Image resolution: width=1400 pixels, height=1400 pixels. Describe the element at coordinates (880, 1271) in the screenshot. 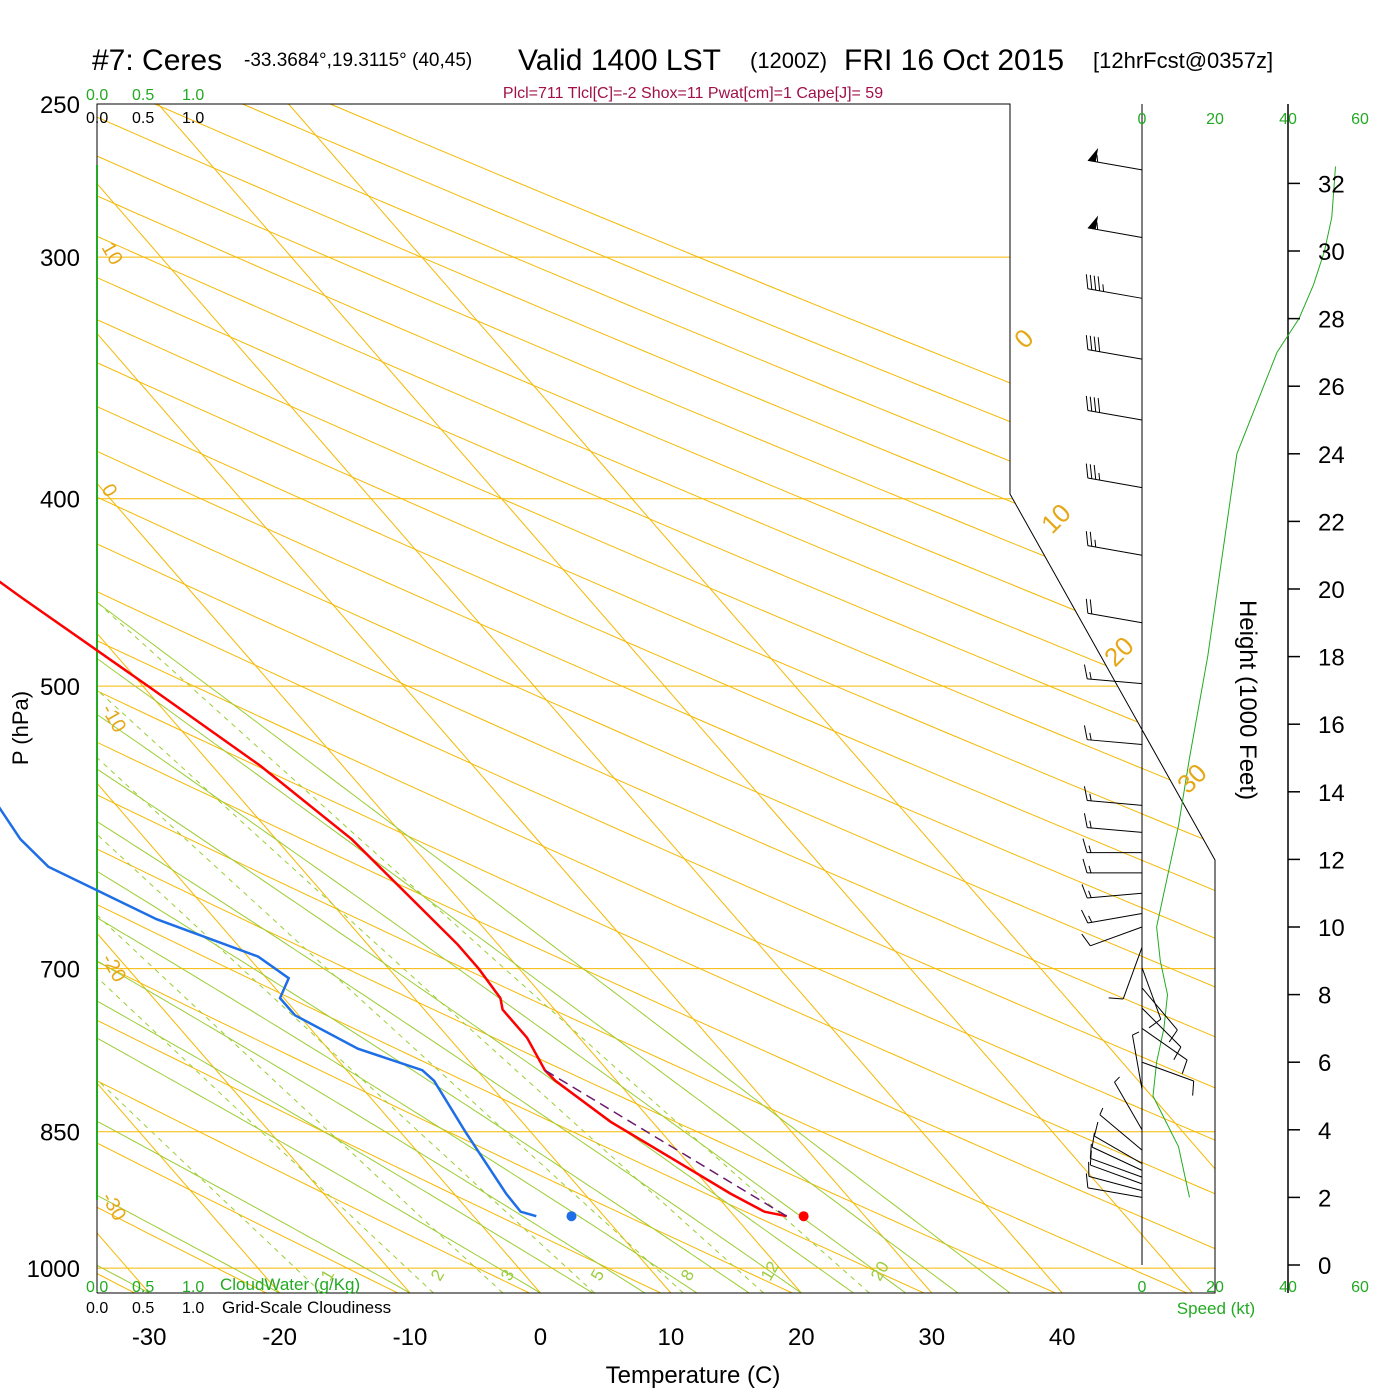

I see `mixing-ratio-label: 20` at that location.